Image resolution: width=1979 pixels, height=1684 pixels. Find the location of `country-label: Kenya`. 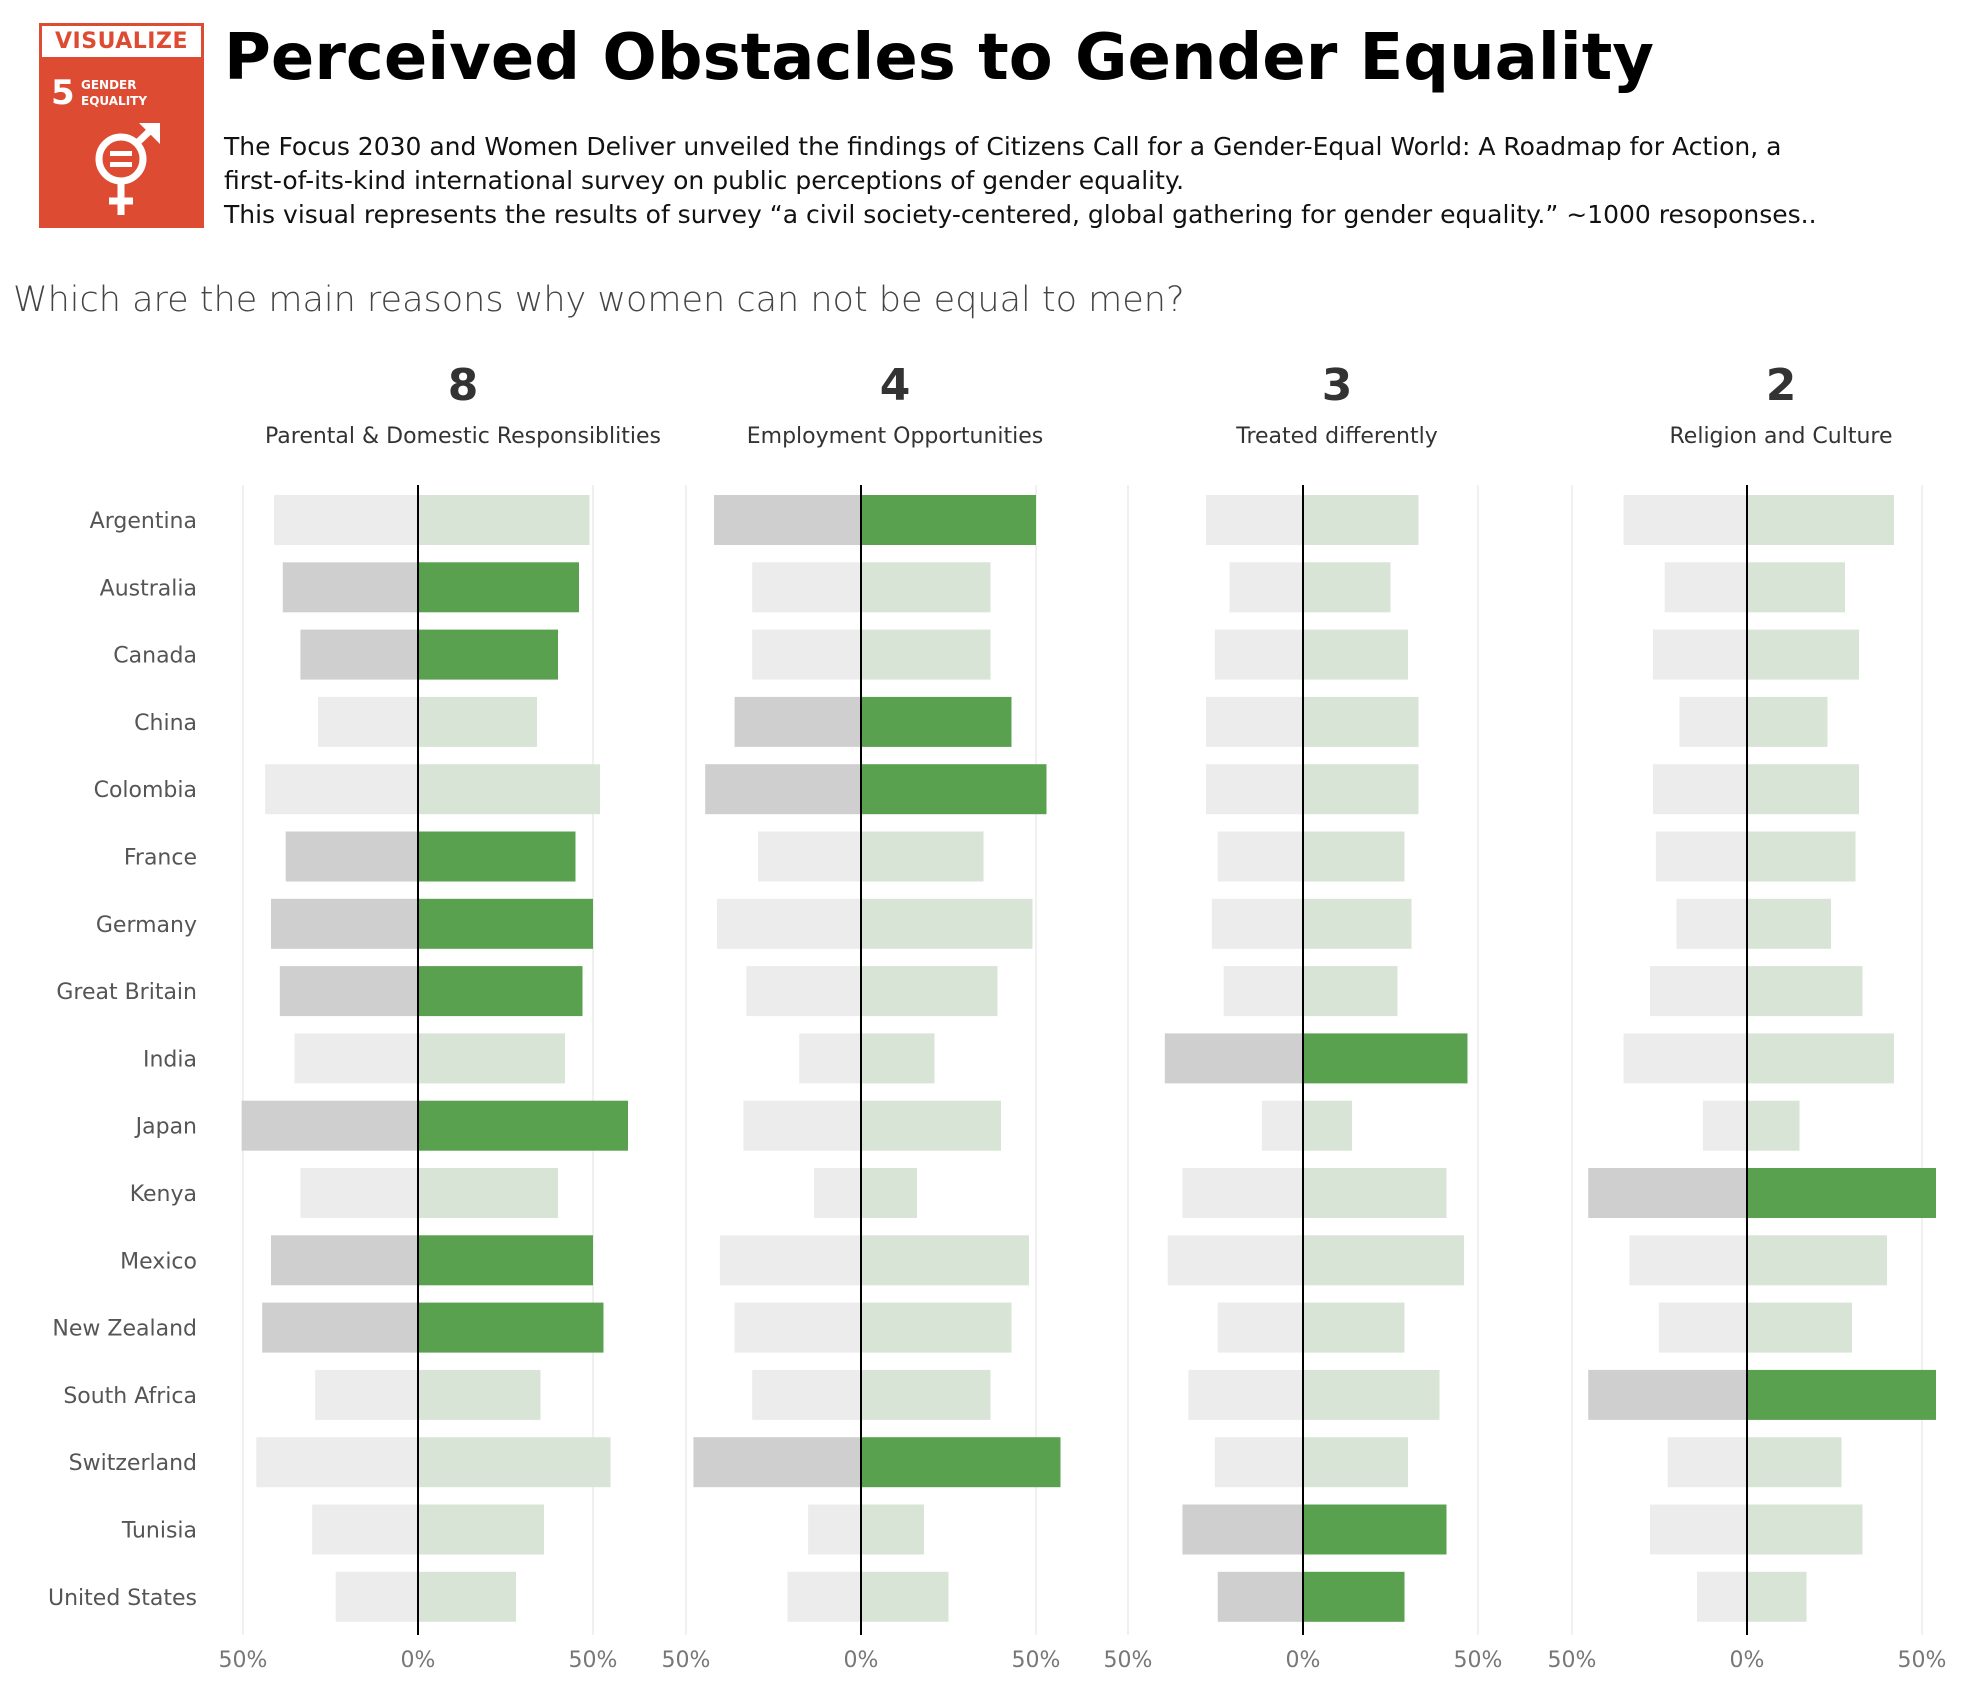

country-label: Kenya is located at coordinates (163, 1194).